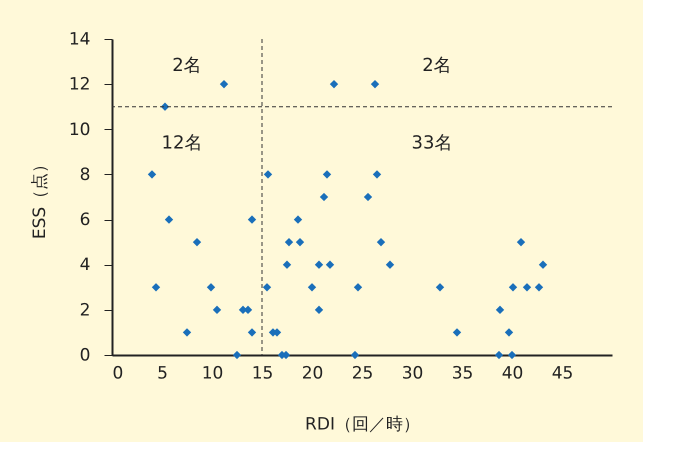 Image resolution: width=683 pixels, height=454 pixels. I want to click on x-tick-label: 45, so click(563, 374).